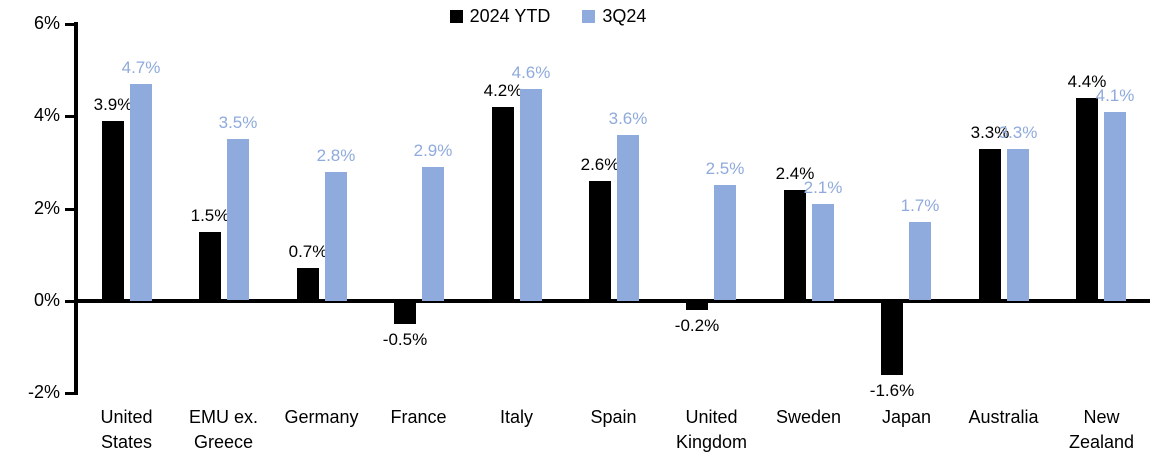 The image size is (1152, 465). Describe the element at coordinates (612, 301) in the screenshot. I see `zero-baseline` at that location.